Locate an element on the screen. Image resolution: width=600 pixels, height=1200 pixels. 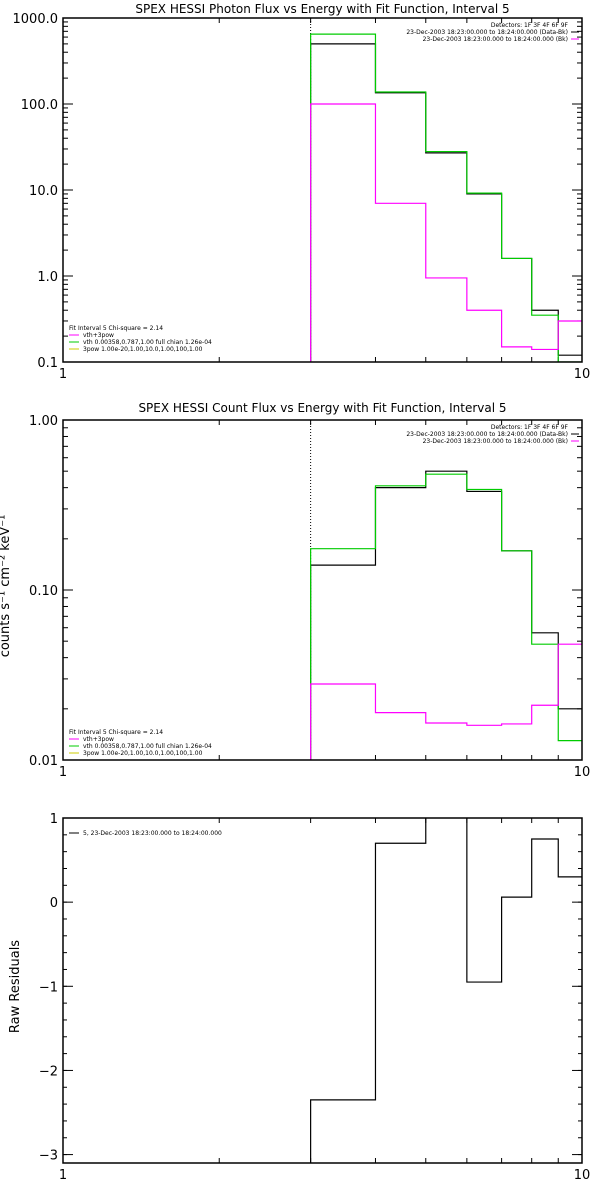
y-axis-label: Raw Residuals is located at coordinates (15, 986).